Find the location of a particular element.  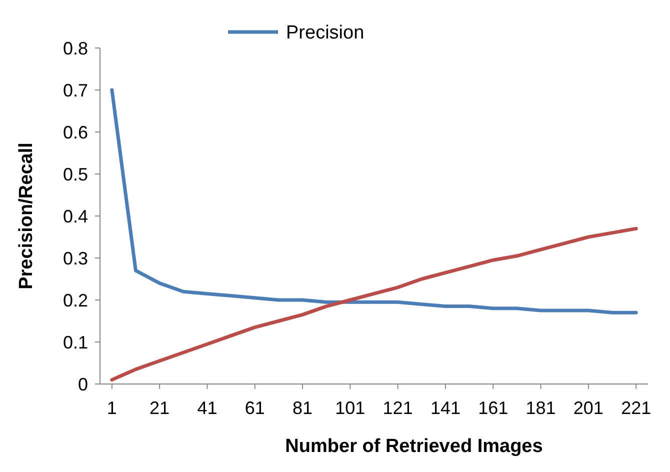

x-tick-label: 181 is located at coordinates (541, 408).